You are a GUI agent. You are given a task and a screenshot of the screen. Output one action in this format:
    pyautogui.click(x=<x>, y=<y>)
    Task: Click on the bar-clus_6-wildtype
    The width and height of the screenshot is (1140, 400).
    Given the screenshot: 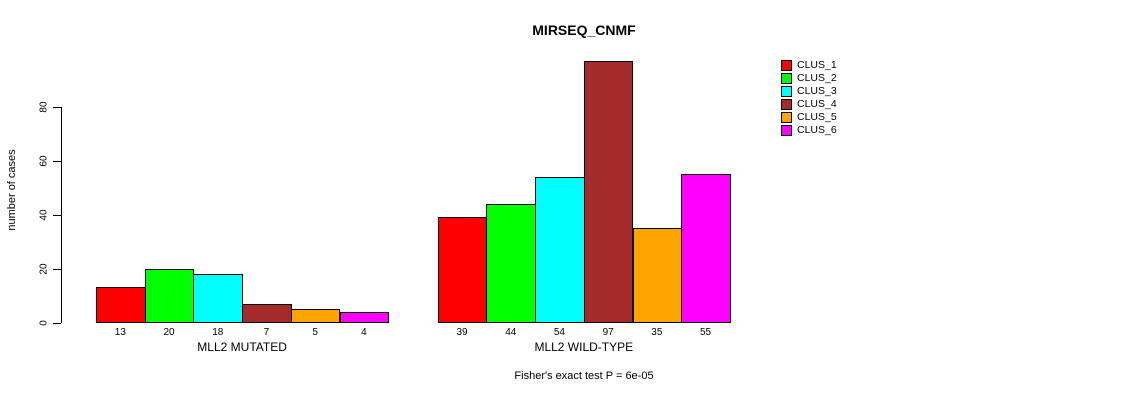 What is the action you would take?
    pyautogui.click(x=706, y=248)
    